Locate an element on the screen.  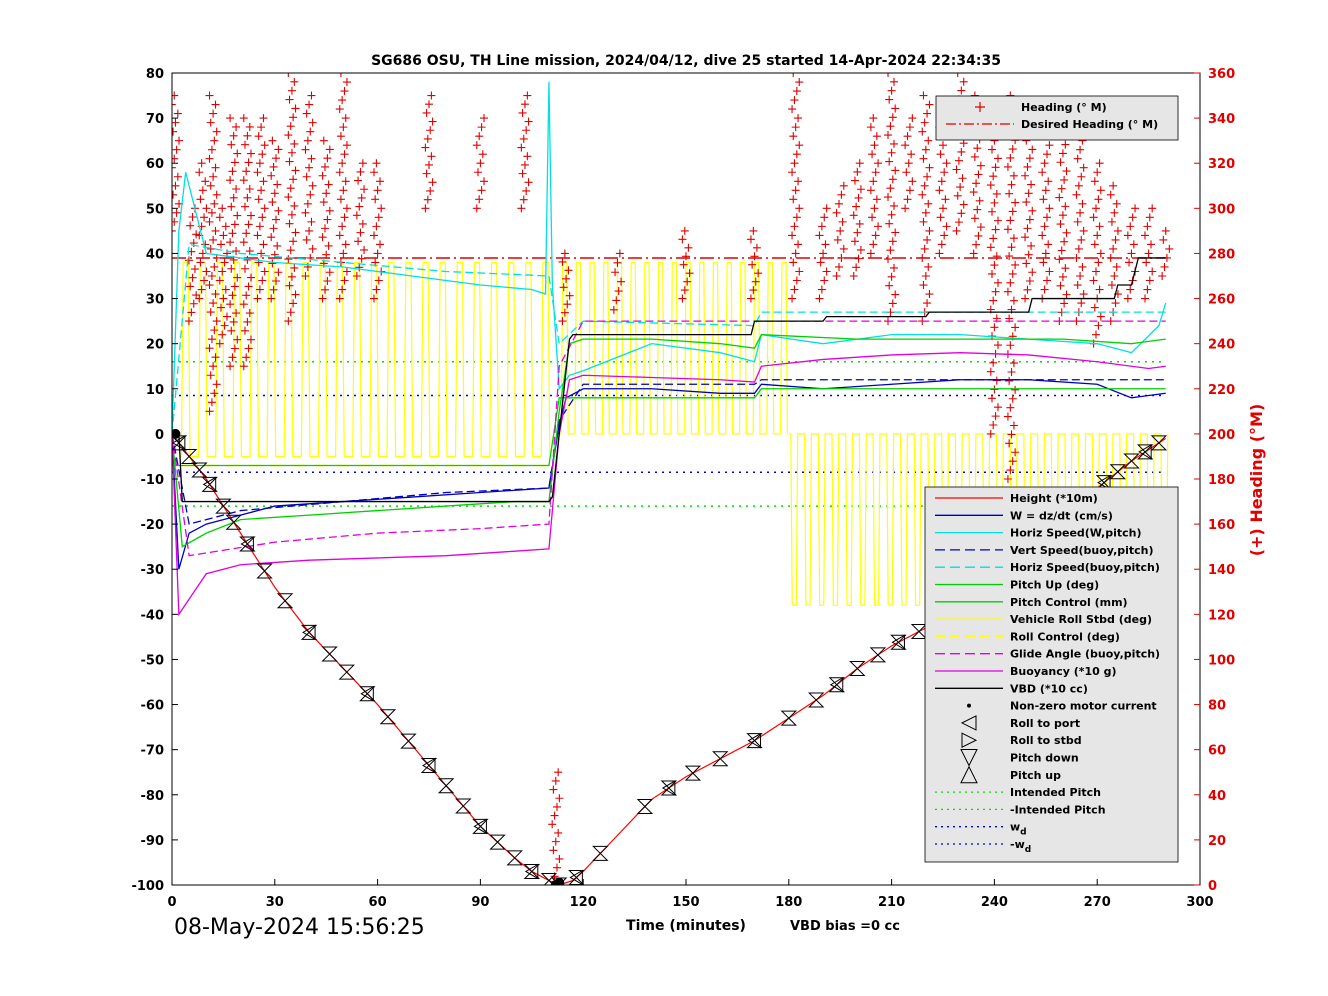
y-tick-label: -50 is located at coordinates (153, 660).